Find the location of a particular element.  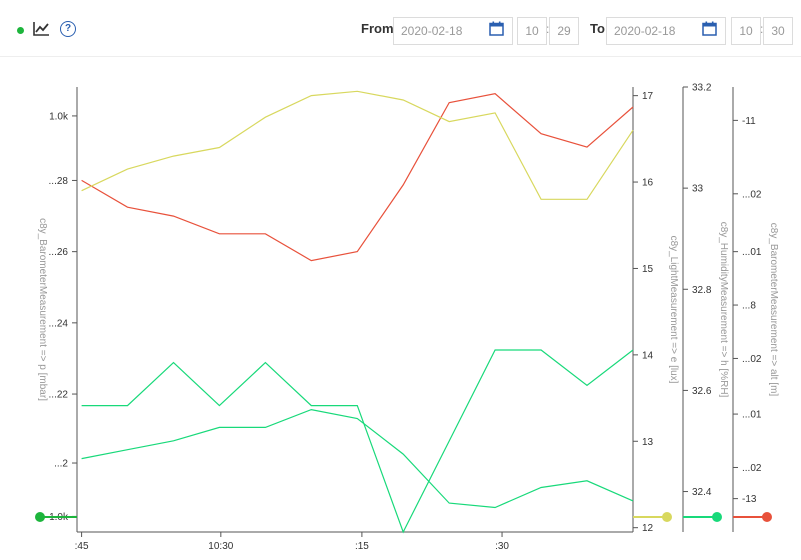

x-tick-label: :30 is located at coordinates (502, 546).